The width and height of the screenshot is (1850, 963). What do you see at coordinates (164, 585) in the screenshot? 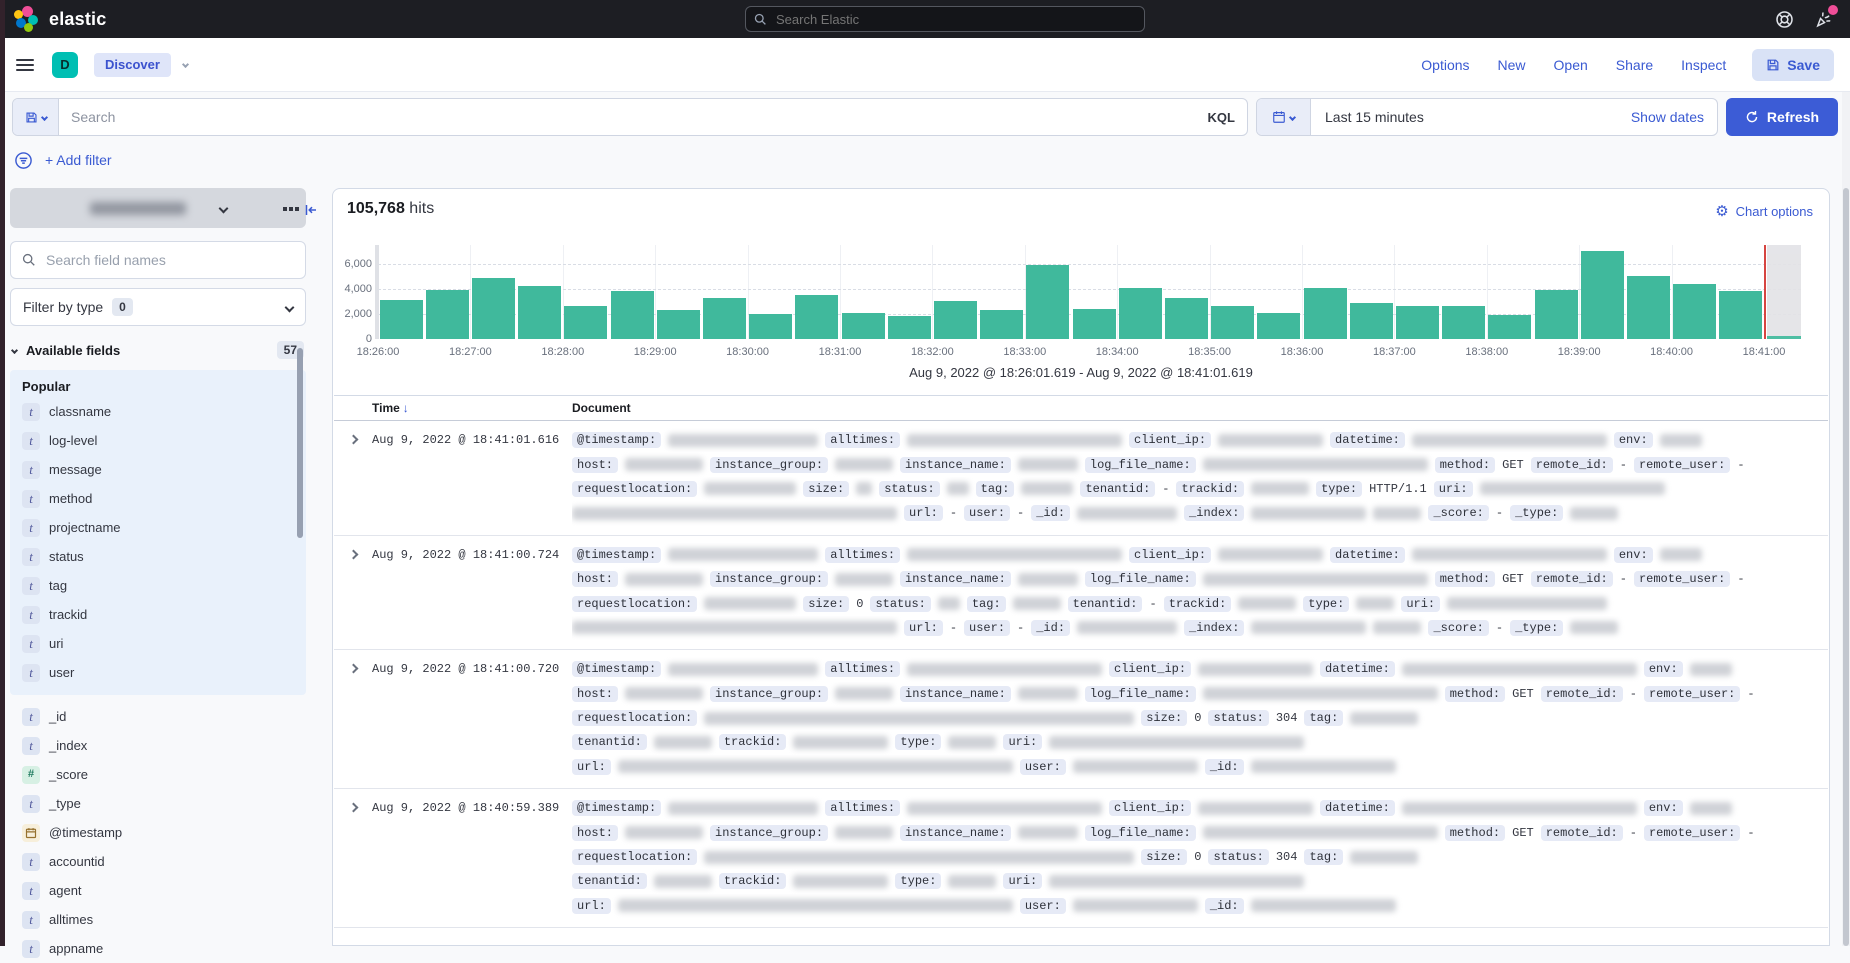
I see `field-item-tag: t tag` at bounding box center [164, 585].